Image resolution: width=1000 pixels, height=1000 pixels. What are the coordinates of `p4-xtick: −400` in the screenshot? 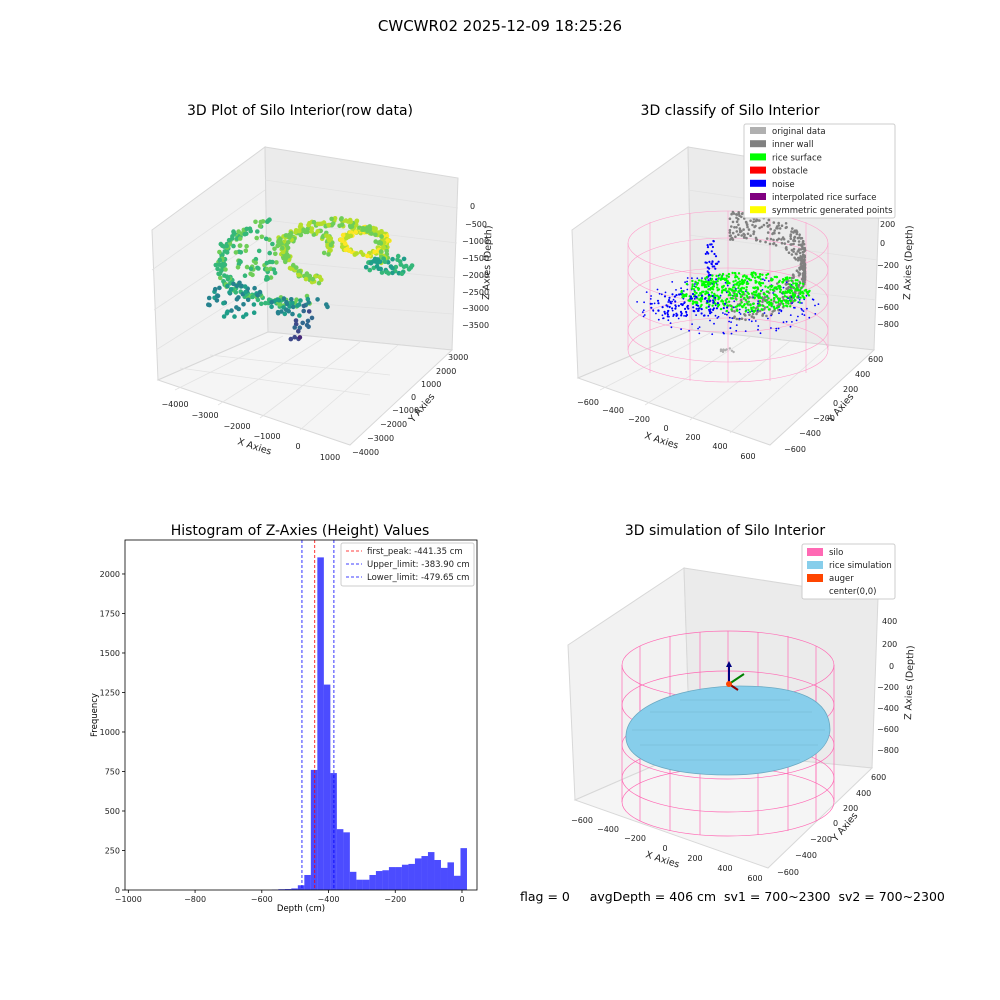 It's located at (608, 829).